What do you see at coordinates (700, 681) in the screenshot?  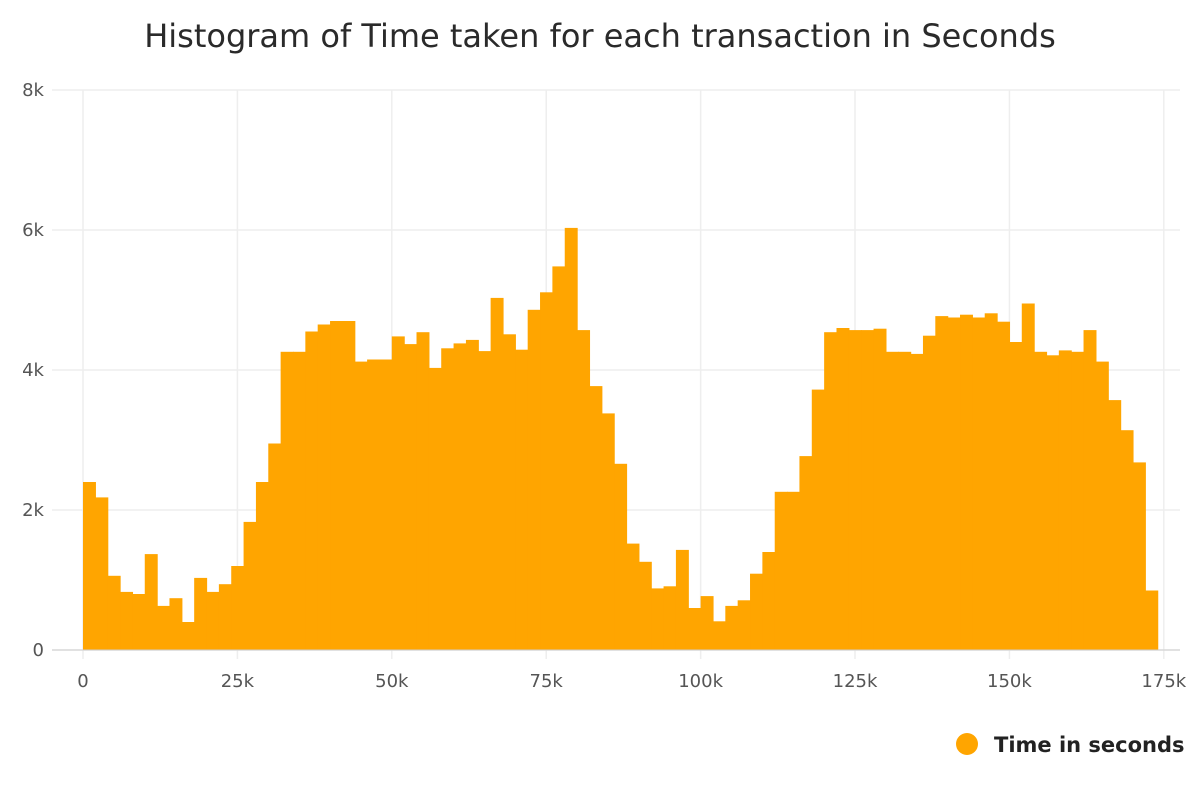 I see `x-tick-label: 100k` at bounding box center [700, 681].